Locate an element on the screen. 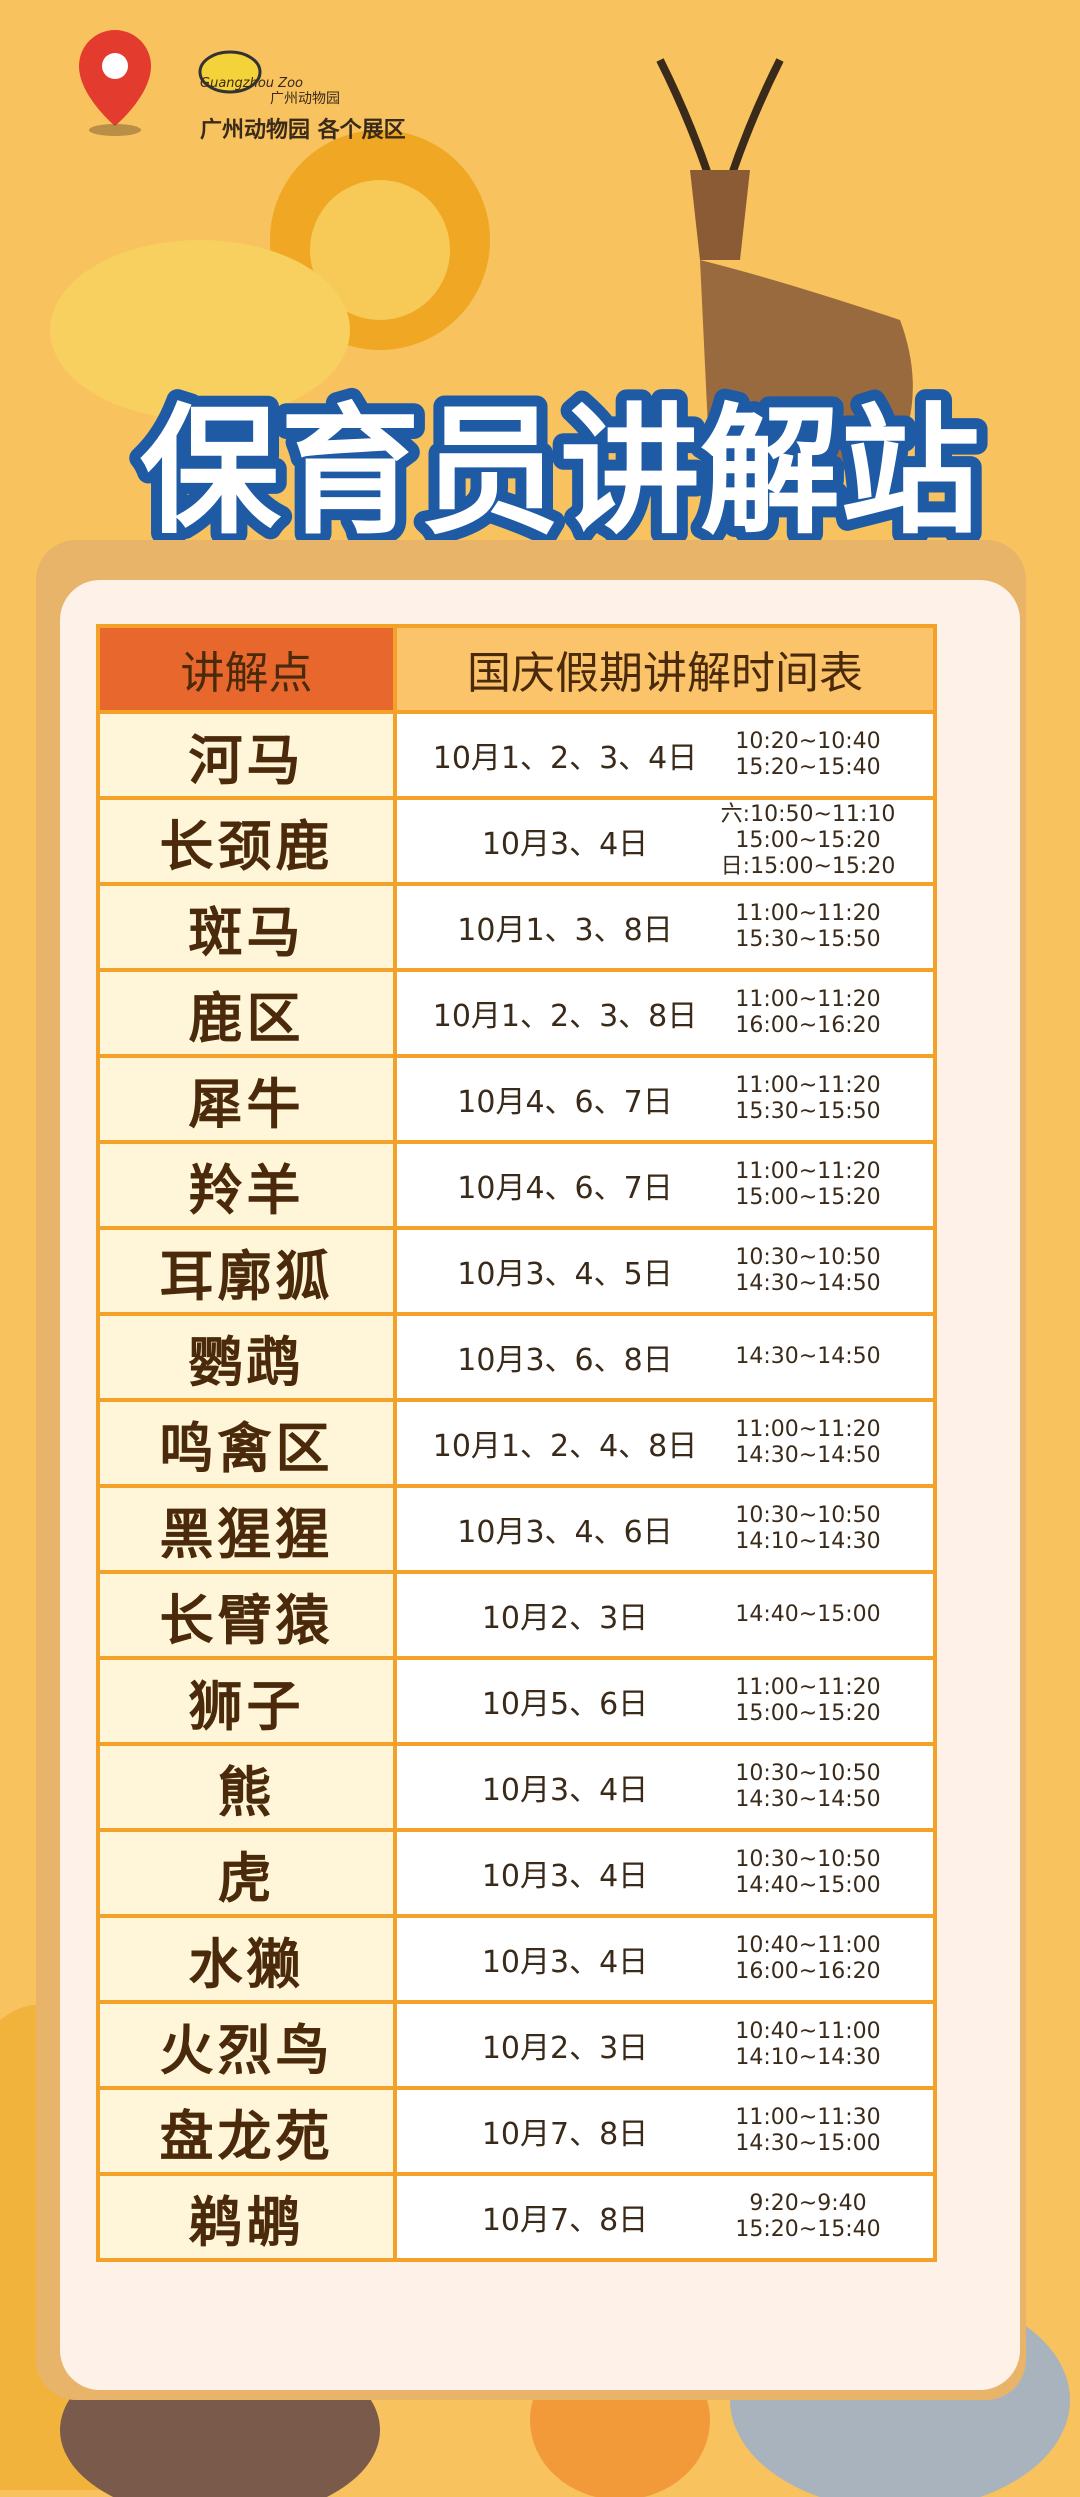  schedule-cell: 10月1、2、3、8日 11:00~11:20 16:00~16:20 is located at coordinates (665, 1013).